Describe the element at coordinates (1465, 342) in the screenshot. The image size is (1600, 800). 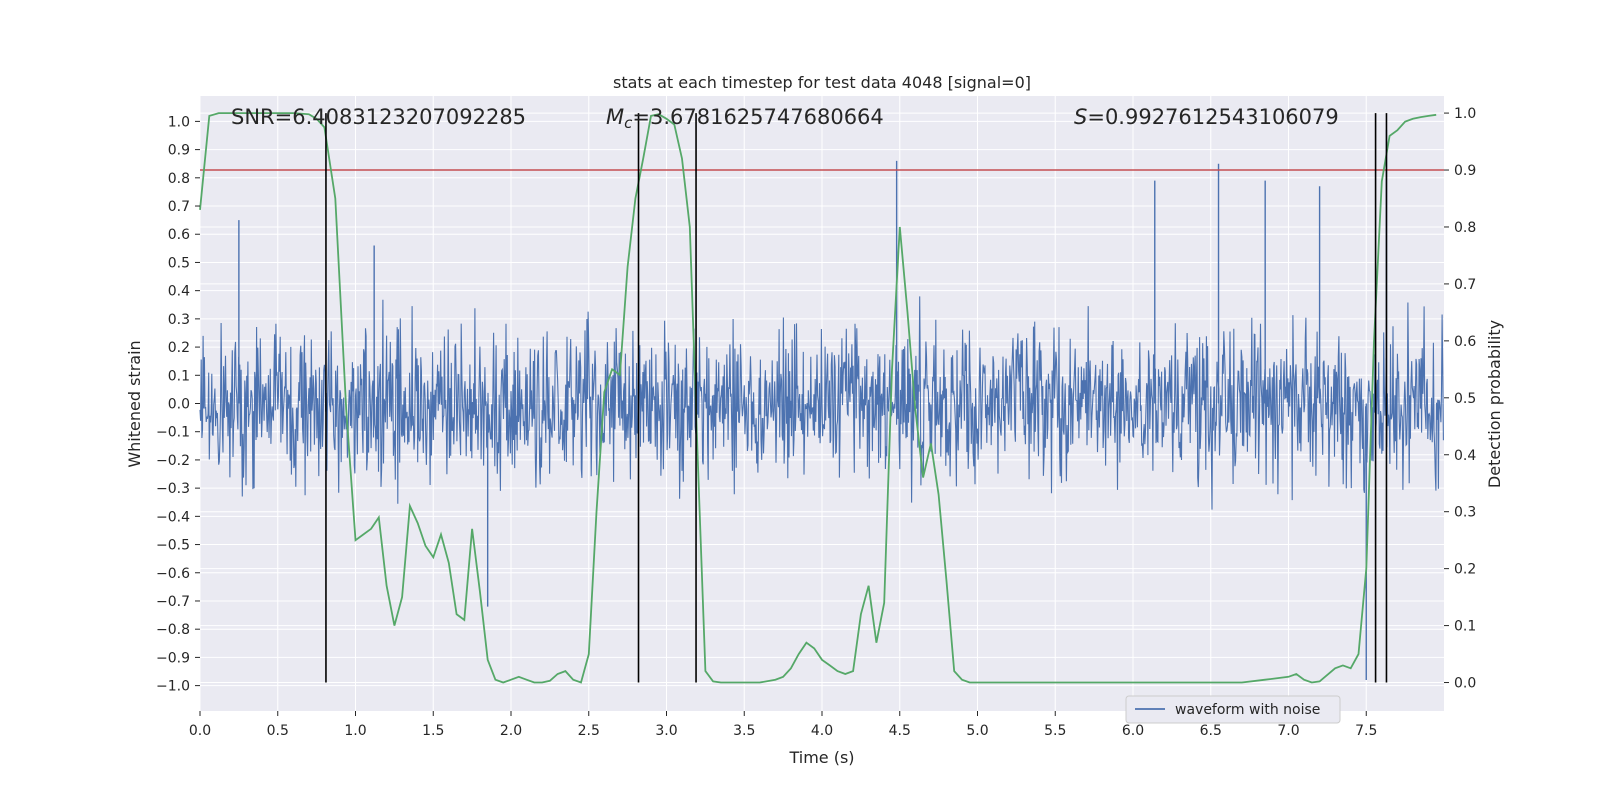
I see `y-right-tick-label: 0.6` at that location.